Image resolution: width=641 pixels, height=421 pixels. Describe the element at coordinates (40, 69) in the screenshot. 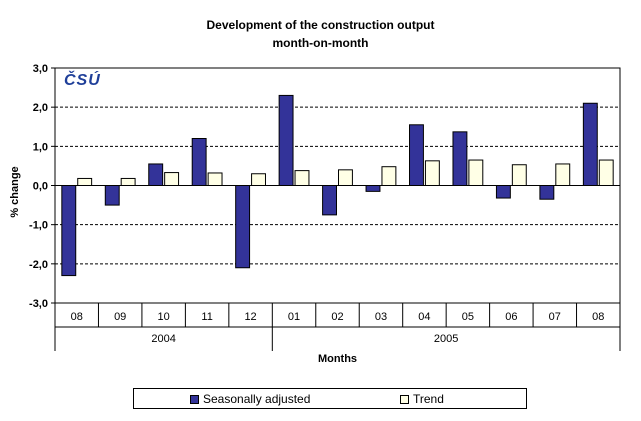

I see `y-tick-label: 3,0` at that location.